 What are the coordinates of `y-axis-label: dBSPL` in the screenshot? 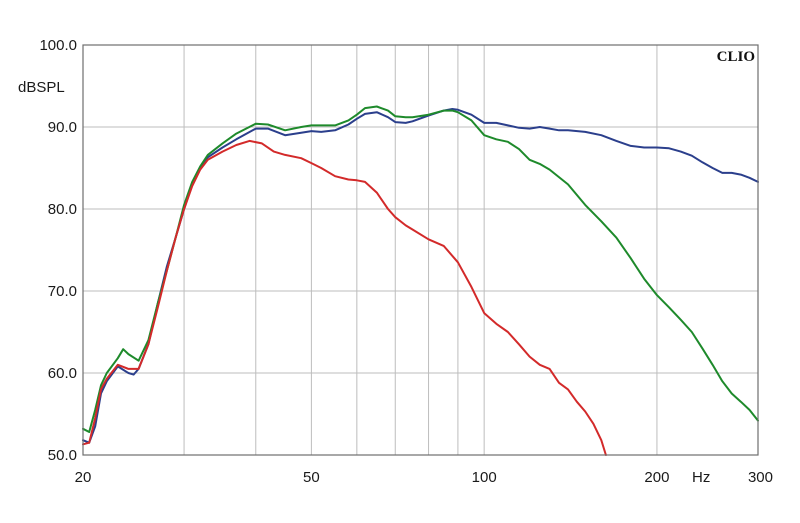 It's located at (41, 87).